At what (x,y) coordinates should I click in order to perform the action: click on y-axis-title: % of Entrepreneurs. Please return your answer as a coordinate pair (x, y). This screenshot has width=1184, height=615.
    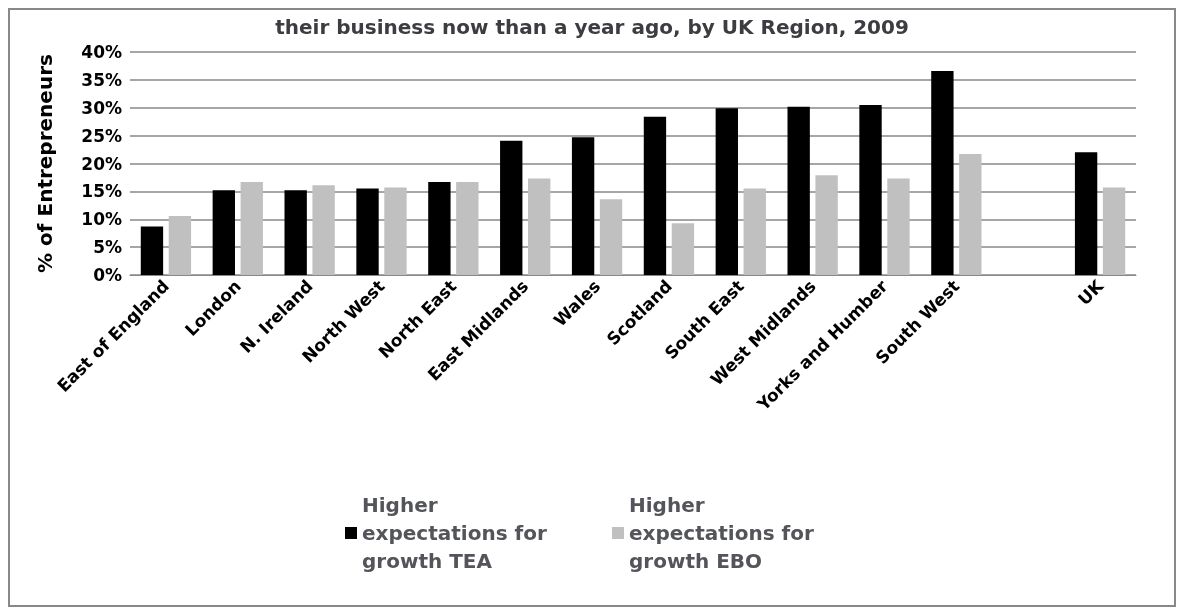
    Looking at the image, I should click on (45, 163).